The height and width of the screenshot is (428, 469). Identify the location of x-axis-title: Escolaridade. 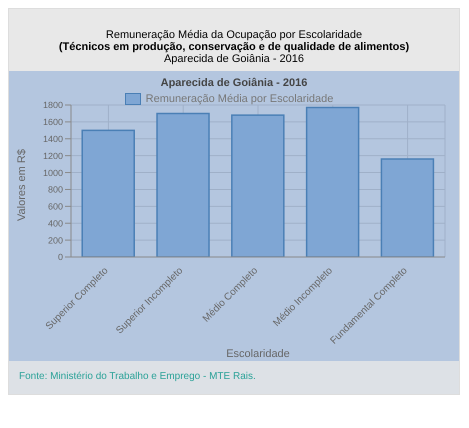
(258, 354).